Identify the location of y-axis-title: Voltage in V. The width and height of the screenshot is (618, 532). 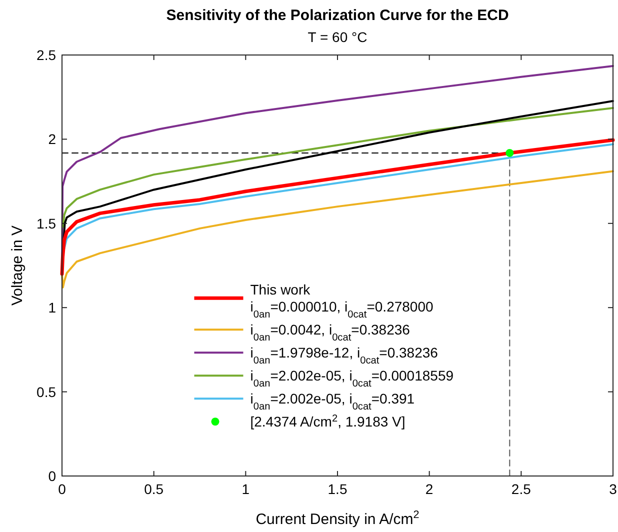
(17, 265).